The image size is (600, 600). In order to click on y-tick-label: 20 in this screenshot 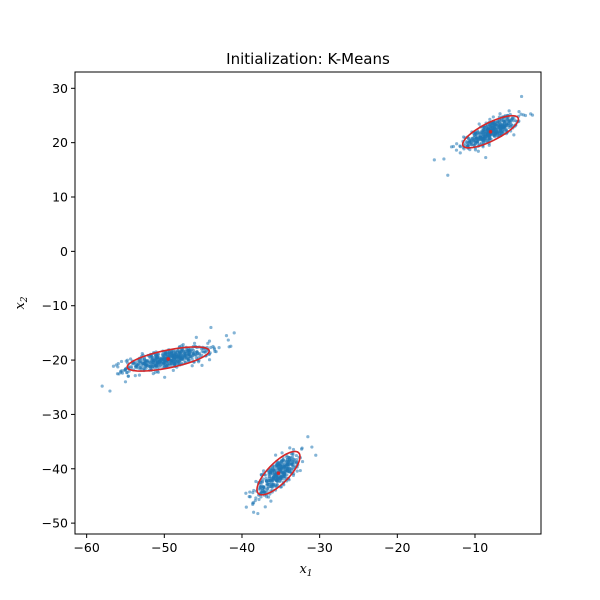, I will do `click(60, 142)`.